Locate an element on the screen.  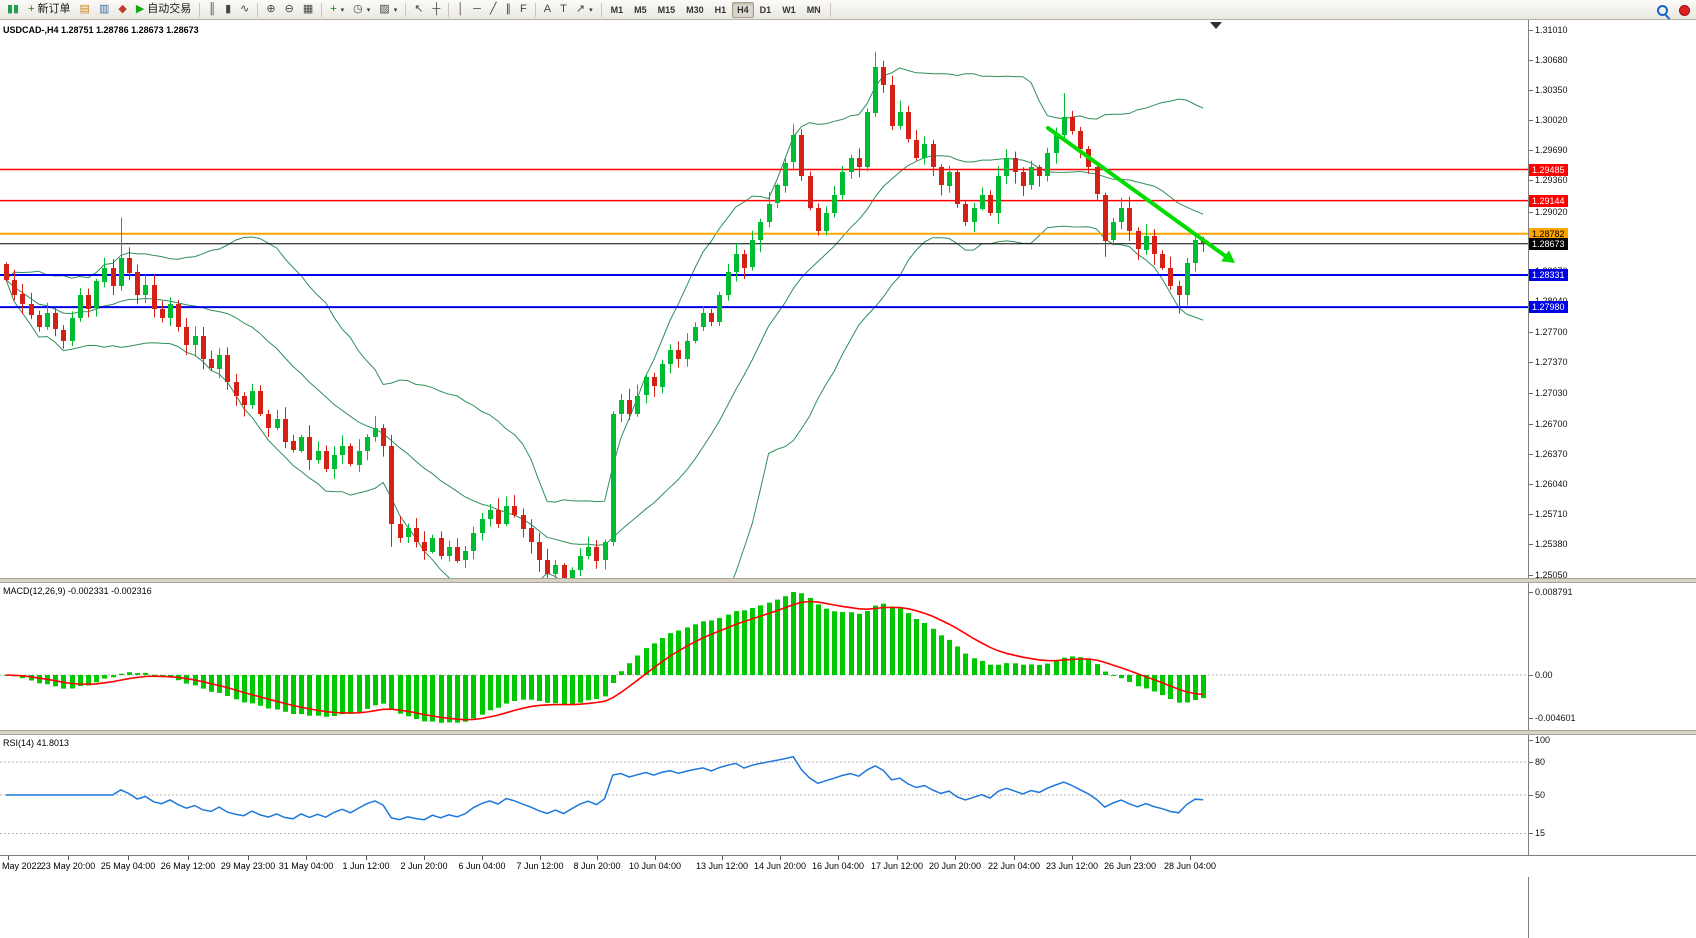
price-scale-label: 1.27700 is located at coordinates (1548, 332).